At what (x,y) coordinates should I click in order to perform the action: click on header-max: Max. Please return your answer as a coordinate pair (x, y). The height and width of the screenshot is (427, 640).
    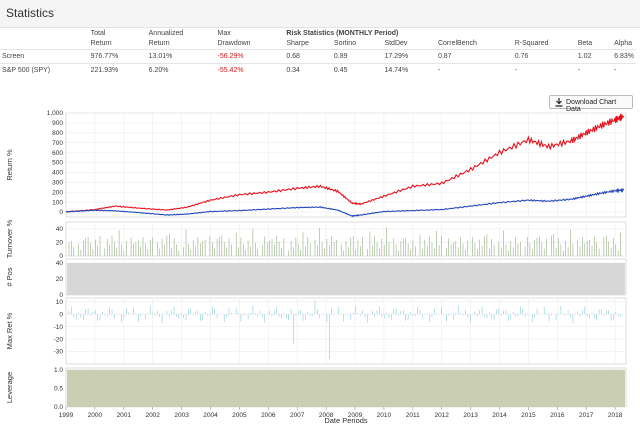
    Looking at the image, I should click on (224, 33).